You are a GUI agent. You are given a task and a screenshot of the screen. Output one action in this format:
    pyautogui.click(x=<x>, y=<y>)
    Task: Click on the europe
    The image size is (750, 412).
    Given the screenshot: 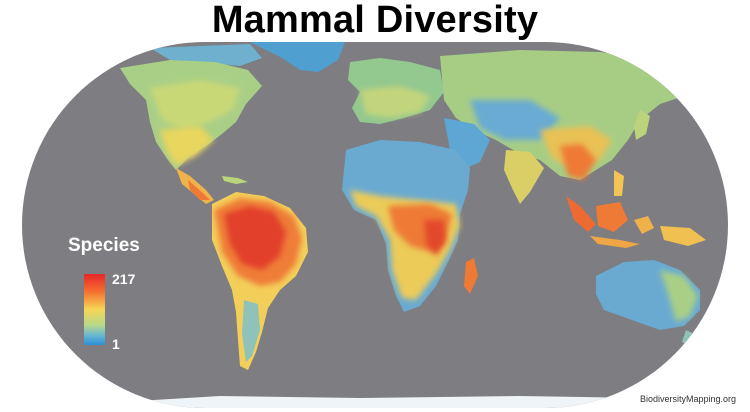 What is the action you would take?
    pyautogui.click(x=396, y=91)
    